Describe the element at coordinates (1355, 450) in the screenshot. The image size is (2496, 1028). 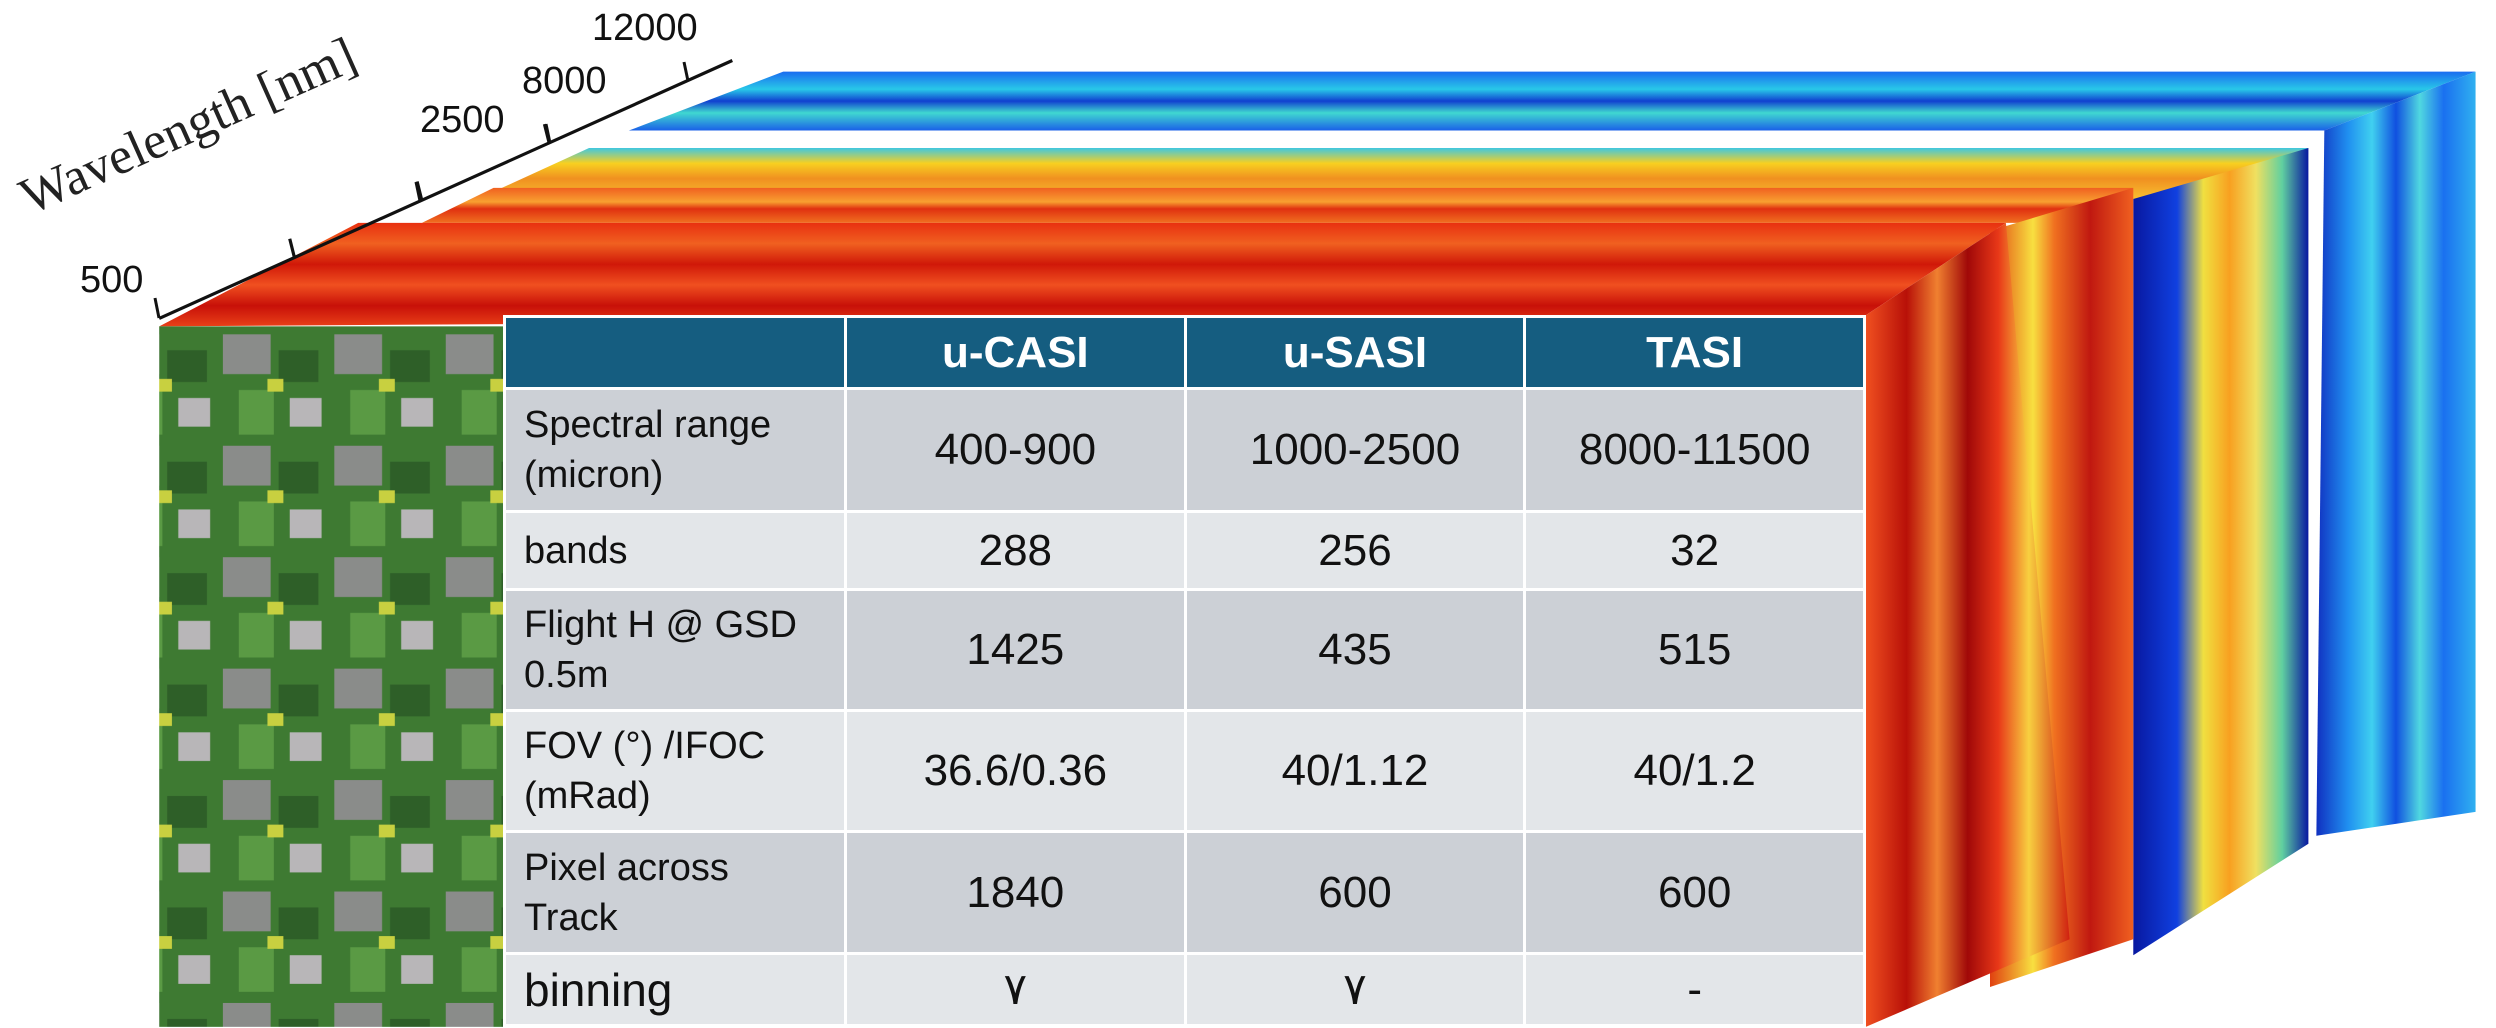
I see `cell: 1000-2500` at that location.